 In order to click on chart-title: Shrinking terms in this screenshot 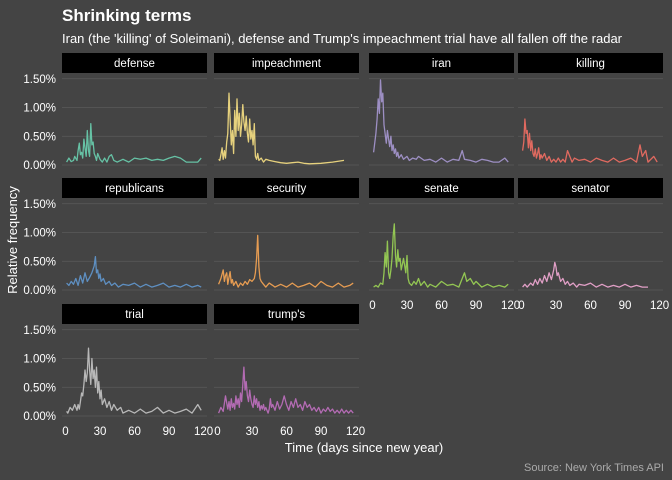, I will do `click(126, 15)`.